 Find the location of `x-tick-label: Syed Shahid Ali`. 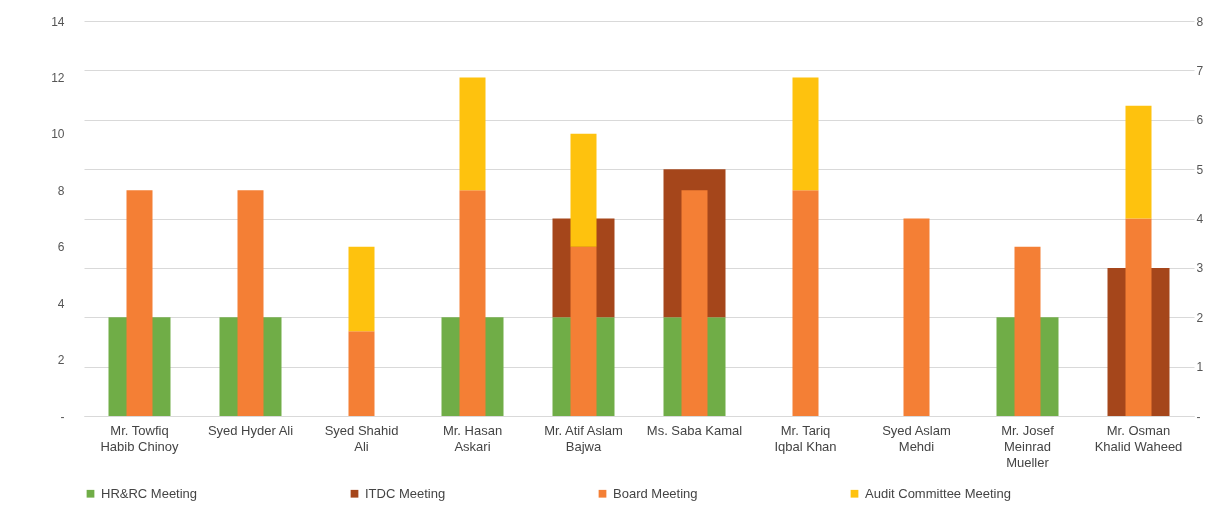

x-tick-label: Syed Shahid Ali is located at coordinates (361, 438).